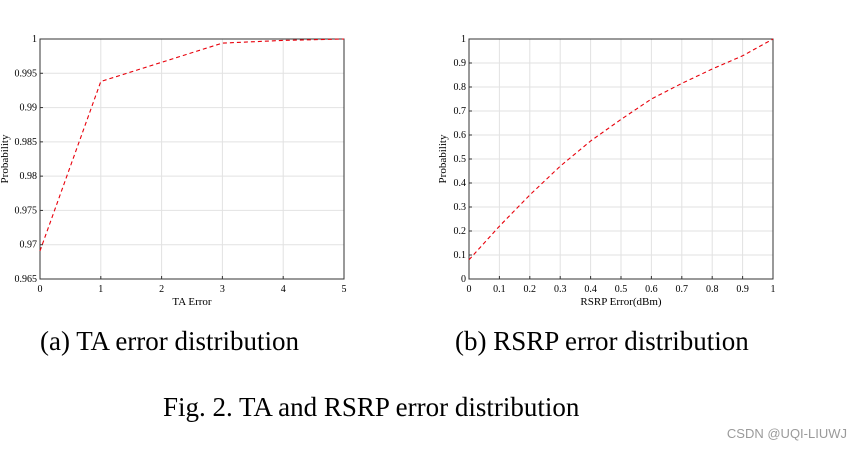  What do you see at coordinates (621, 289) in the screenshot?
I see `x-tick-label: 0.5` at bounding box center [621, 289].